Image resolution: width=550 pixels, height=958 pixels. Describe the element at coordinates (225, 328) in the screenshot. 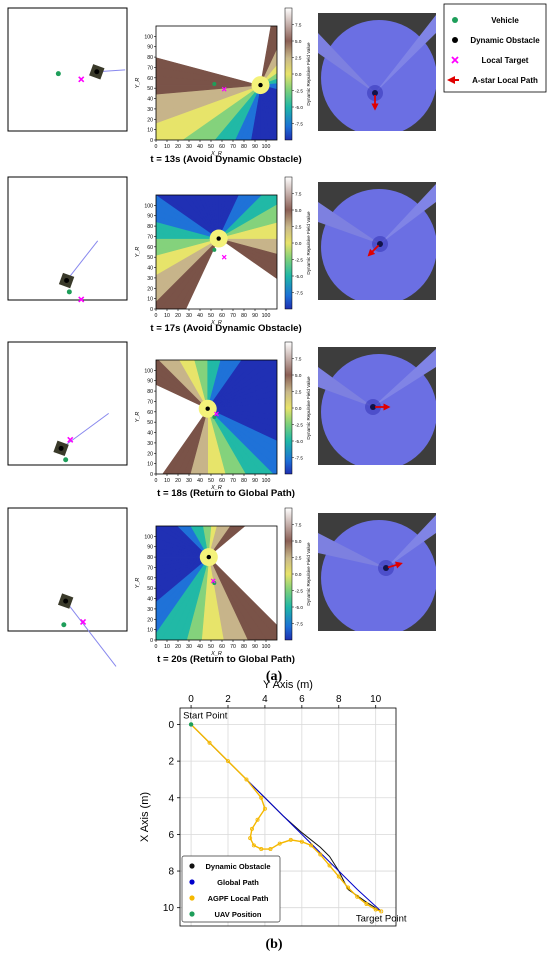

I see `panel-caption: t = 17s (Avoid Dynamic Obstacle)` at that location.